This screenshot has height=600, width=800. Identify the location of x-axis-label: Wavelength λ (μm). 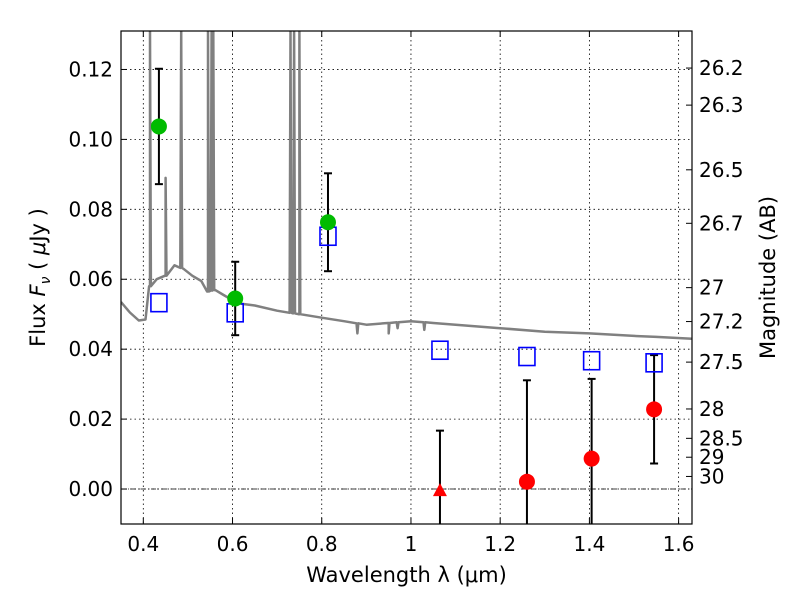
(406, 575).